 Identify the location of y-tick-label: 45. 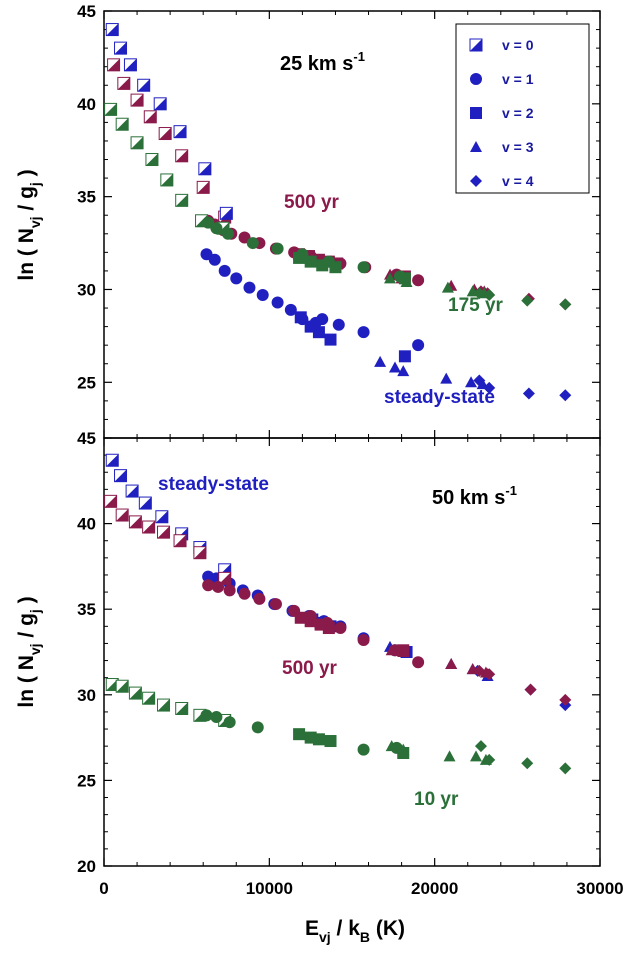
(86, 11).